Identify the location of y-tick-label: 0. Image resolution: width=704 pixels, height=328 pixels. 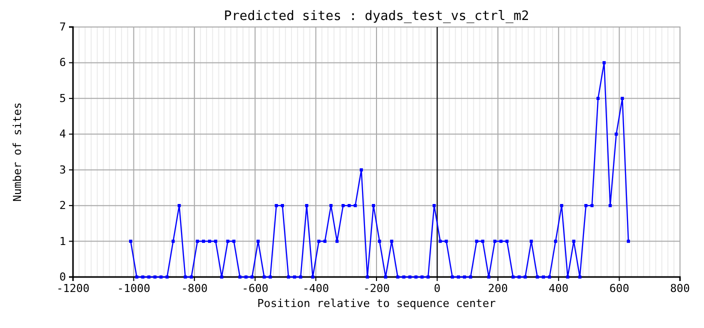
(62, 277).